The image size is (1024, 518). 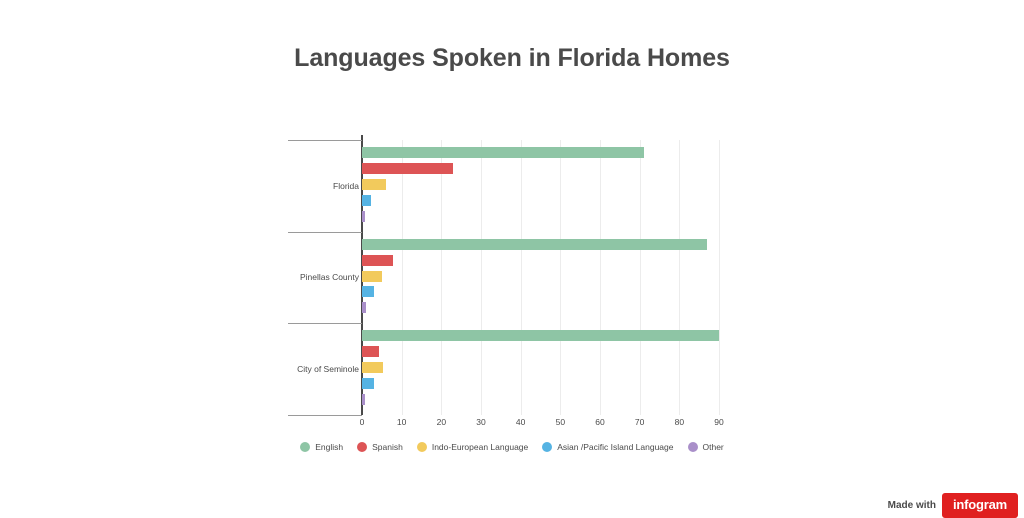 I want to click on legend-item: Other, so click(x=705, y=447).